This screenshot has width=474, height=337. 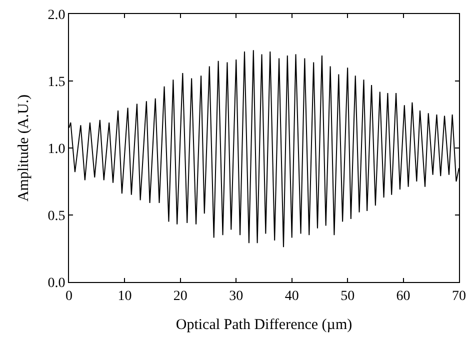 I want to click on x-tick-label: 50, so click(x=347, y=296).